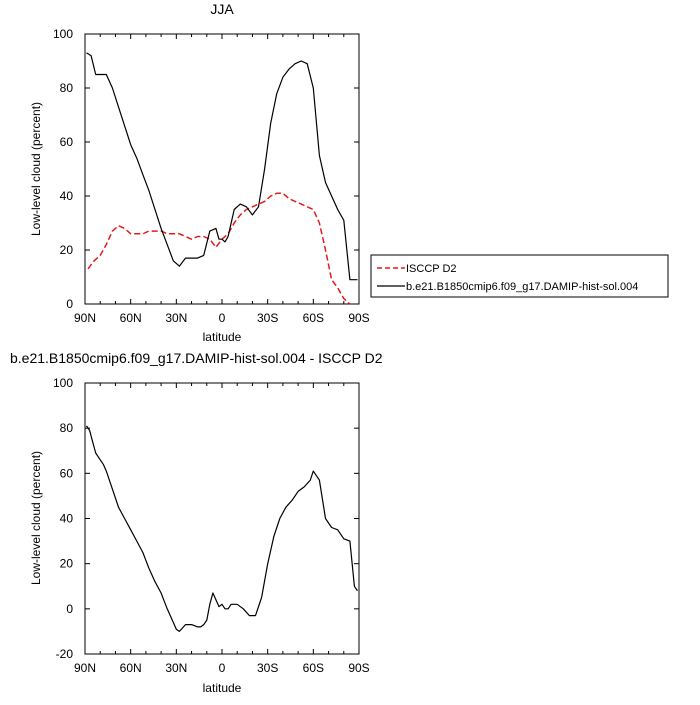  Describe the element at coordinates (222, 688) in the screenshot. I see `bottom-x-axis-label: latitude` at that location.